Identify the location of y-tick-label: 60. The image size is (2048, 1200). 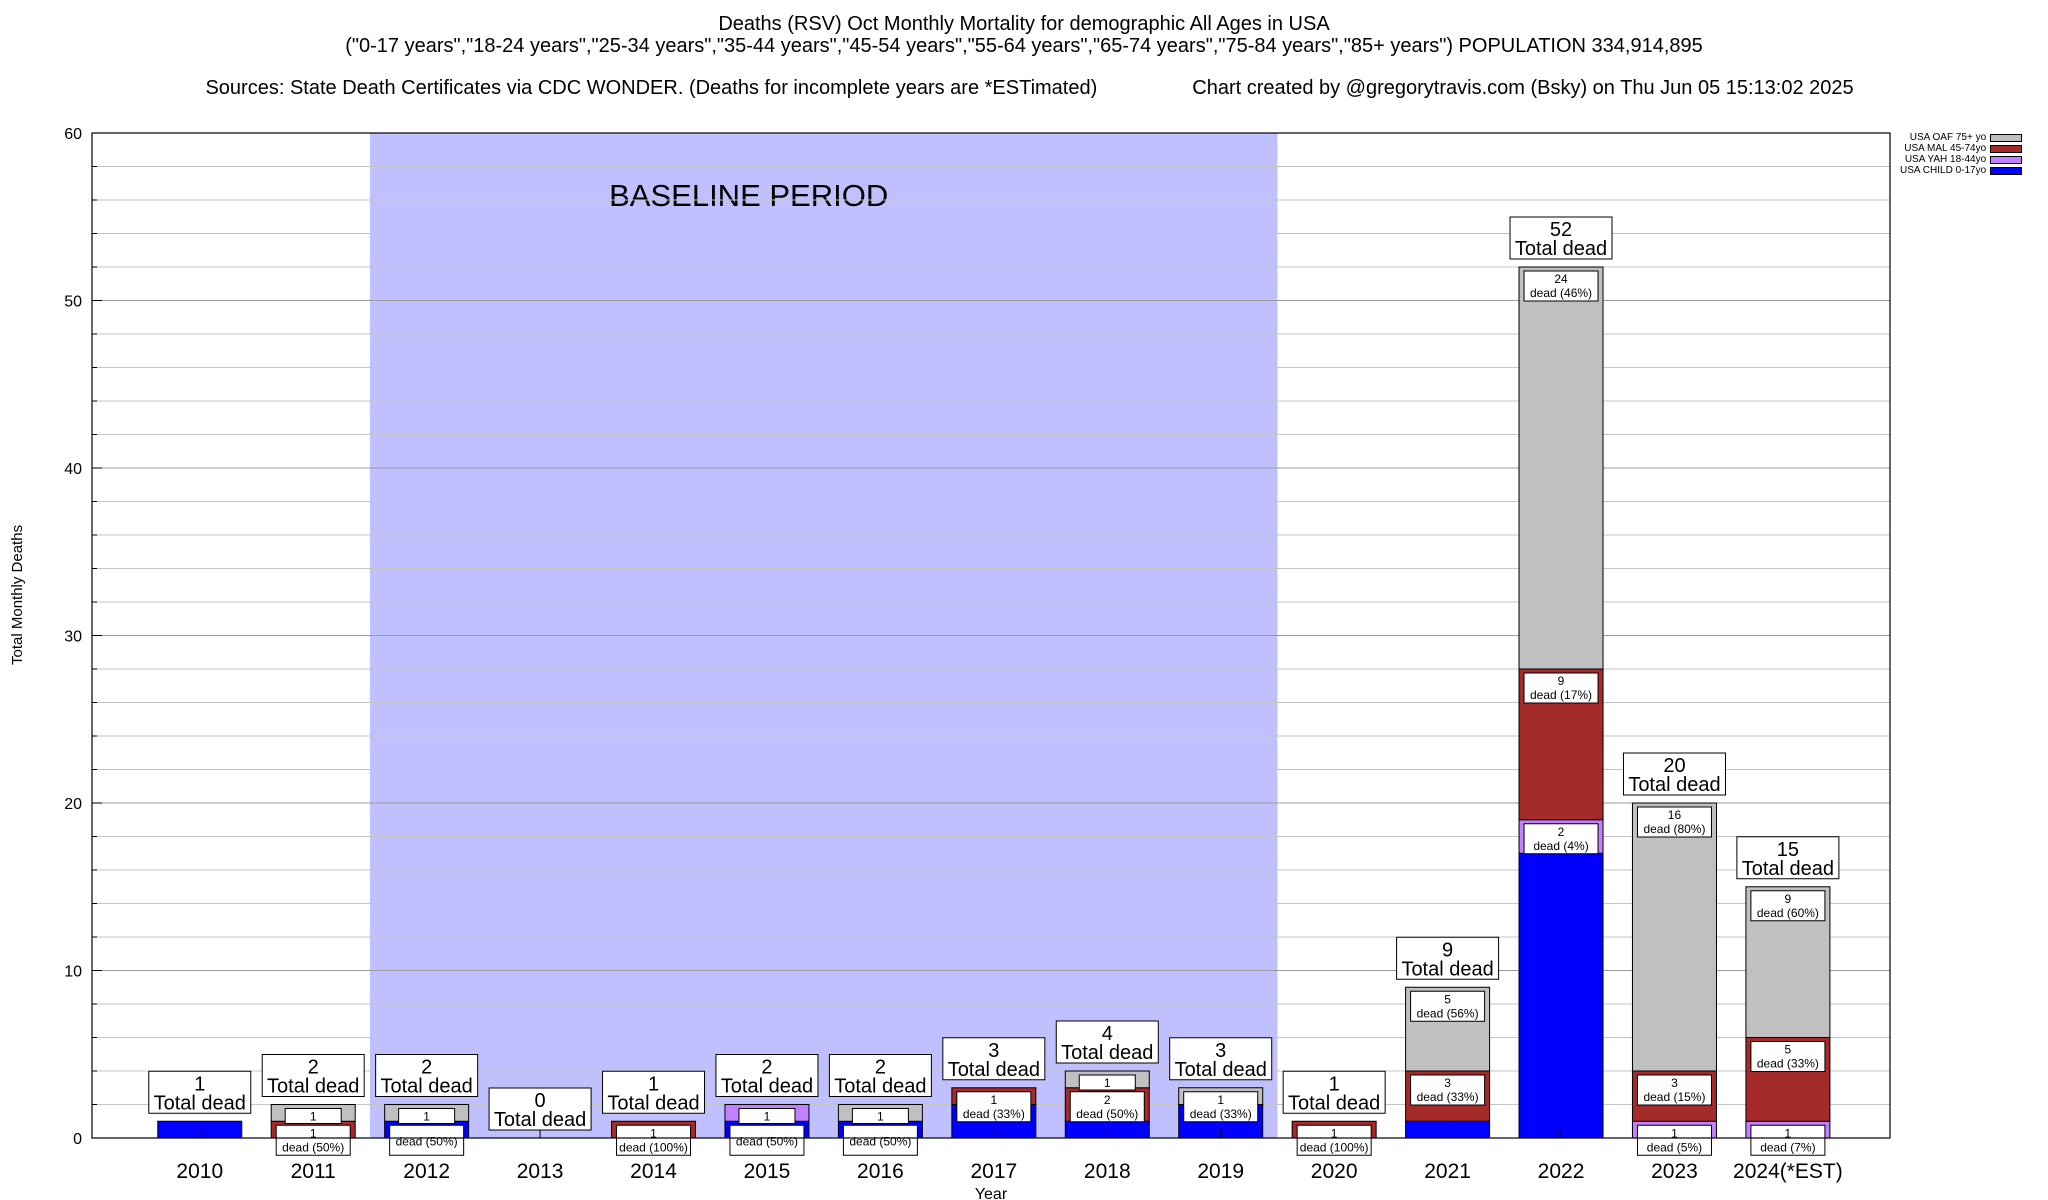
(73, 134).